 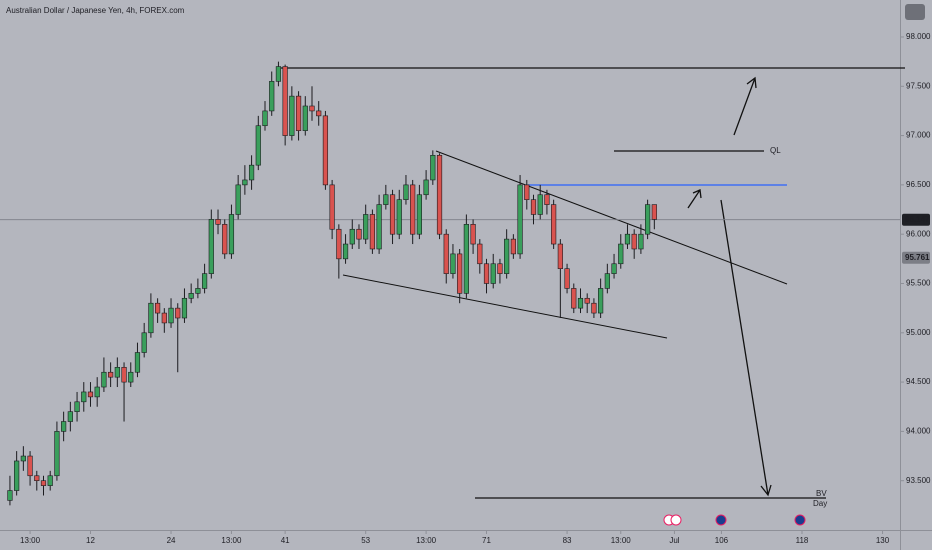 I want to click on y-tick-label: 96.500, so click(x=918, y=184).